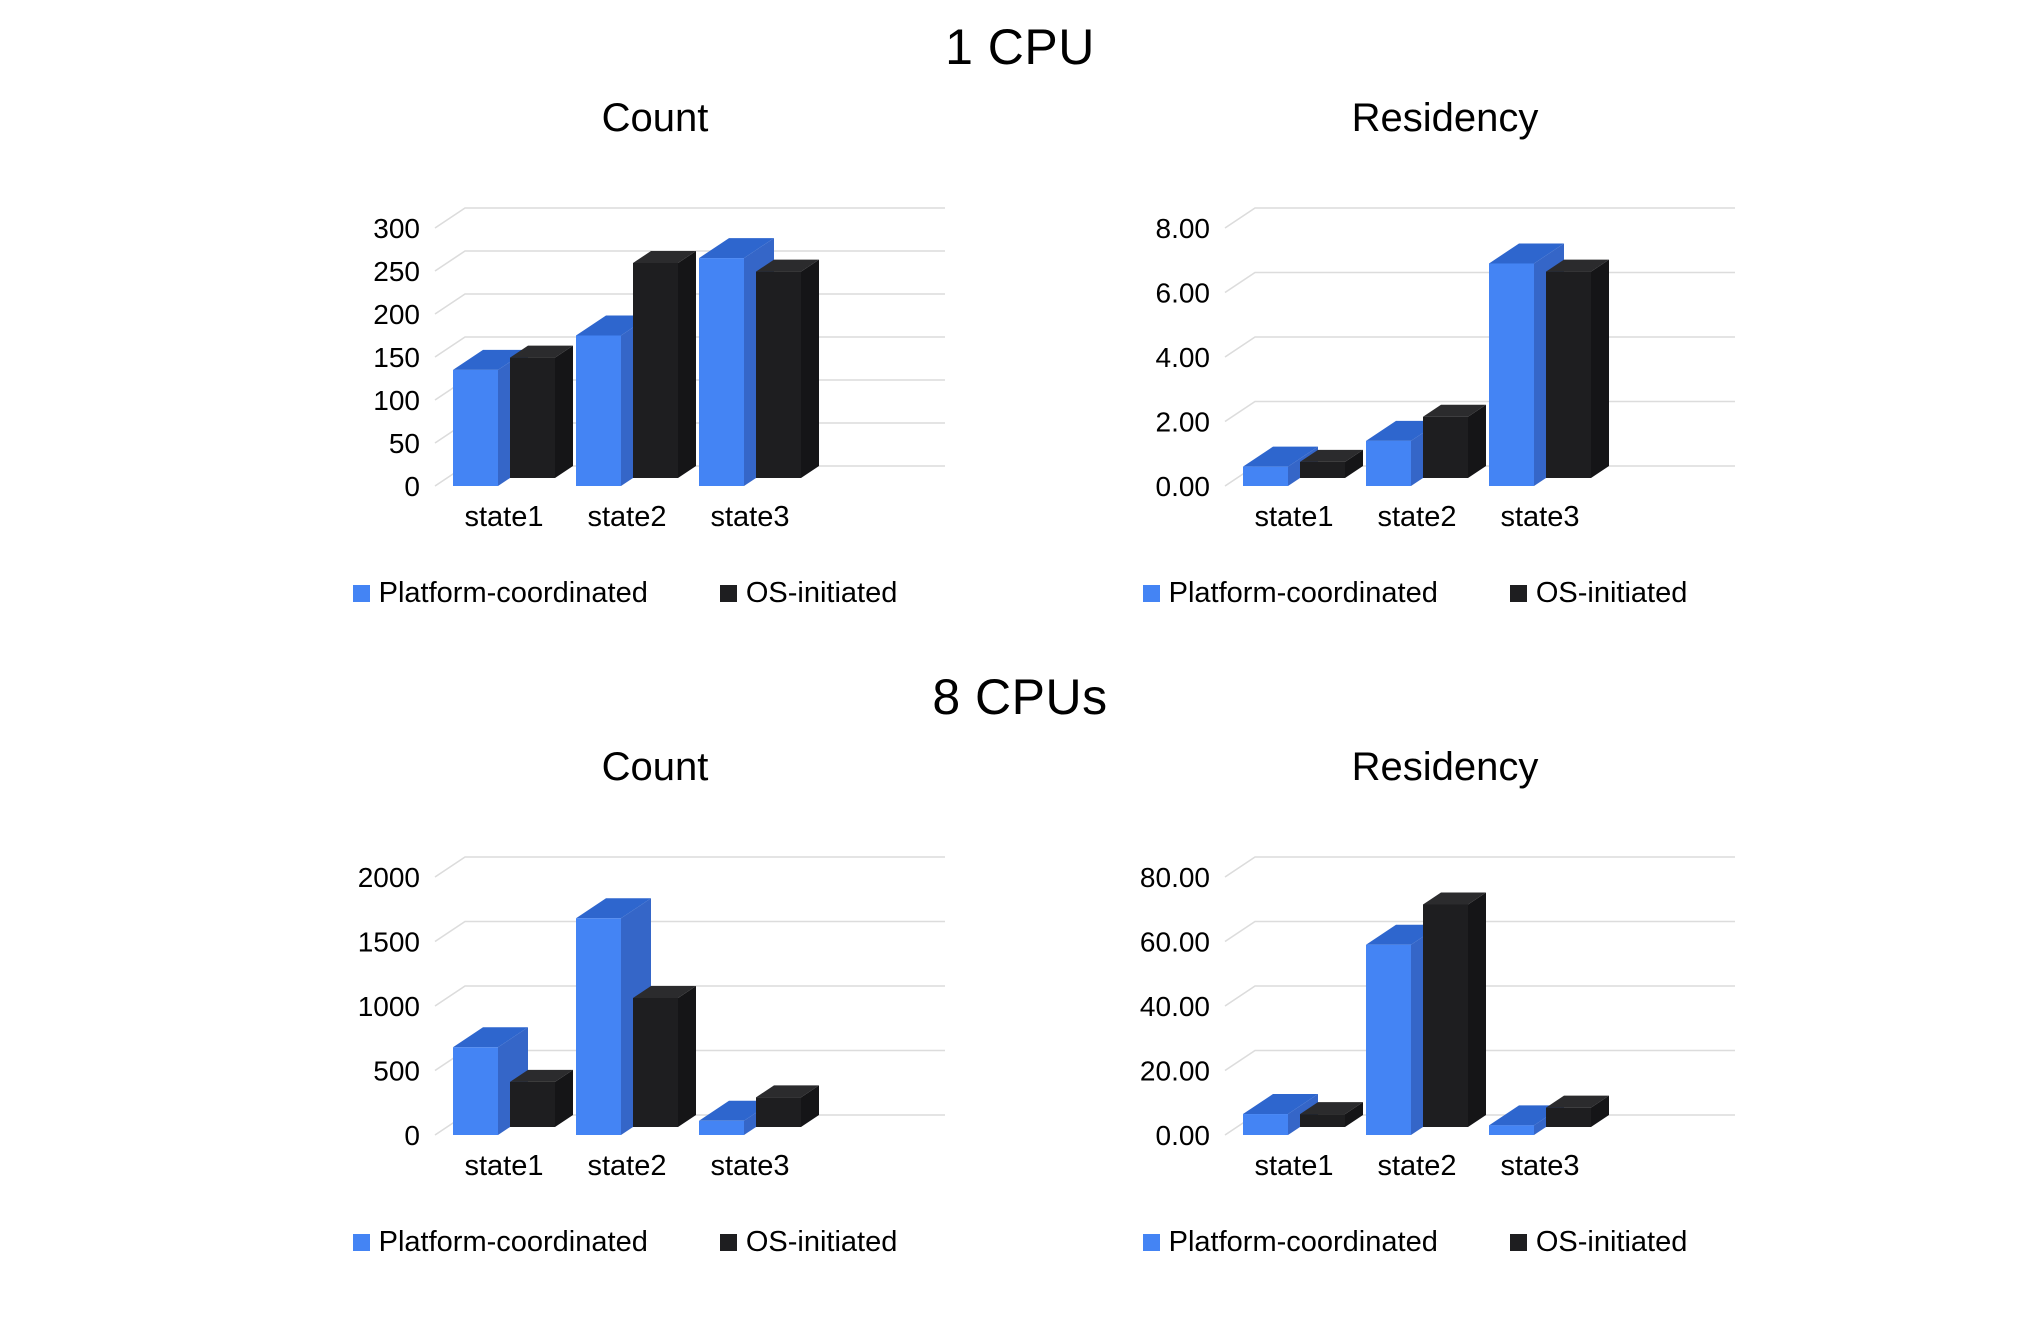 Image resolution: width=2040 pixels, height=1320 pixels. What do you see at coordinates (1540, 1166) in the screenshot?
I see `x-axis-category-label: state3` at bounding box center [1540, 1166].